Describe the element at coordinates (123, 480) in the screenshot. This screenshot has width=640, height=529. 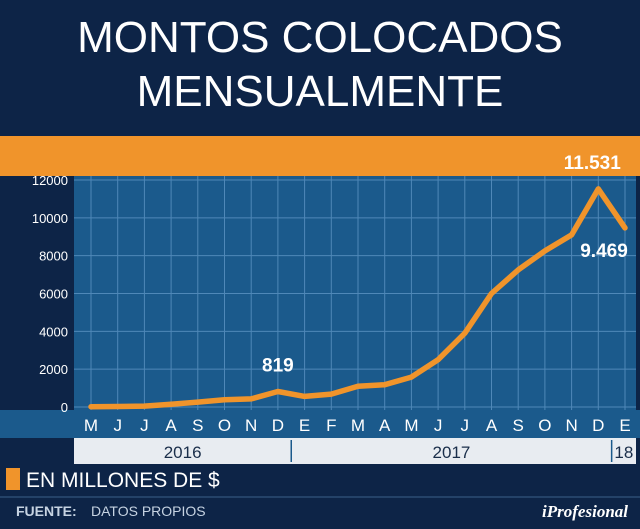
I see `legend-label: EN MILLONES DE $` at that location.